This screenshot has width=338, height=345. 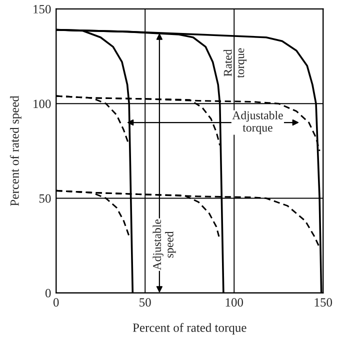 I want to click on y-tick-label: 50, so click(x=45, y=198).